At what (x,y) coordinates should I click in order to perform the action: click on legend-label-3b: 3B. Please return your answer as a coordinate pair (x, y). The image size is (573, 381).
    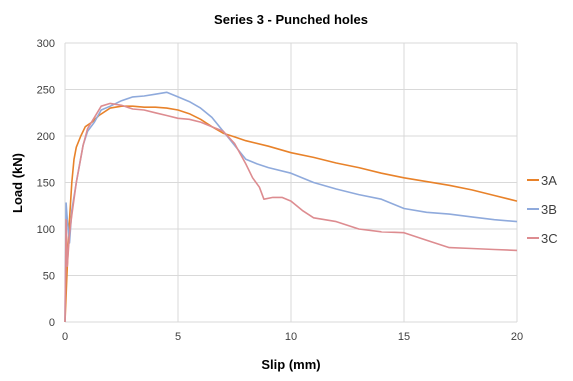
    Looking at the image, I should click on (549, 209).